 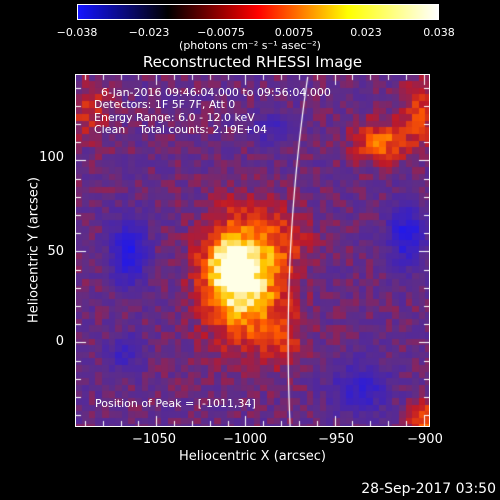 What do you see at coordinates (51, 157) in the screenshot?
I see `y-tick-label: 100` at bounding box center [51, 157].